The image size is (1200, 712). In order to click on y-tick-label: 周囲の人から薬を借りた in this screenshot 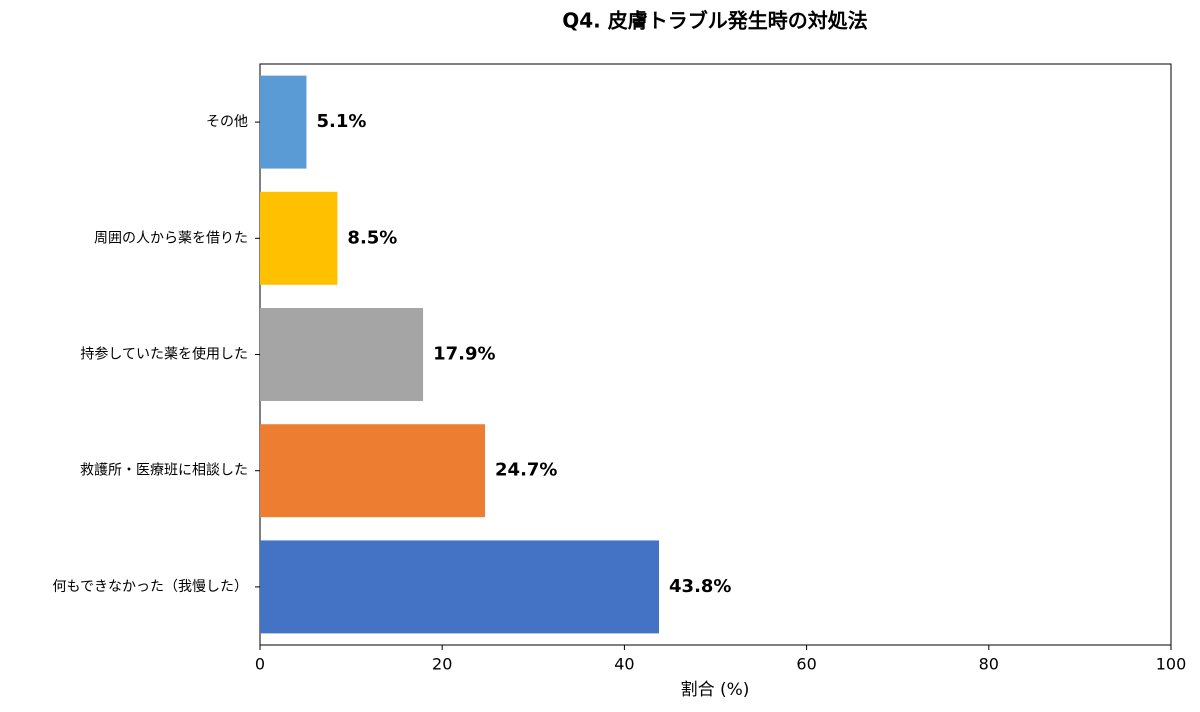, I will do `click(171, 238)`.